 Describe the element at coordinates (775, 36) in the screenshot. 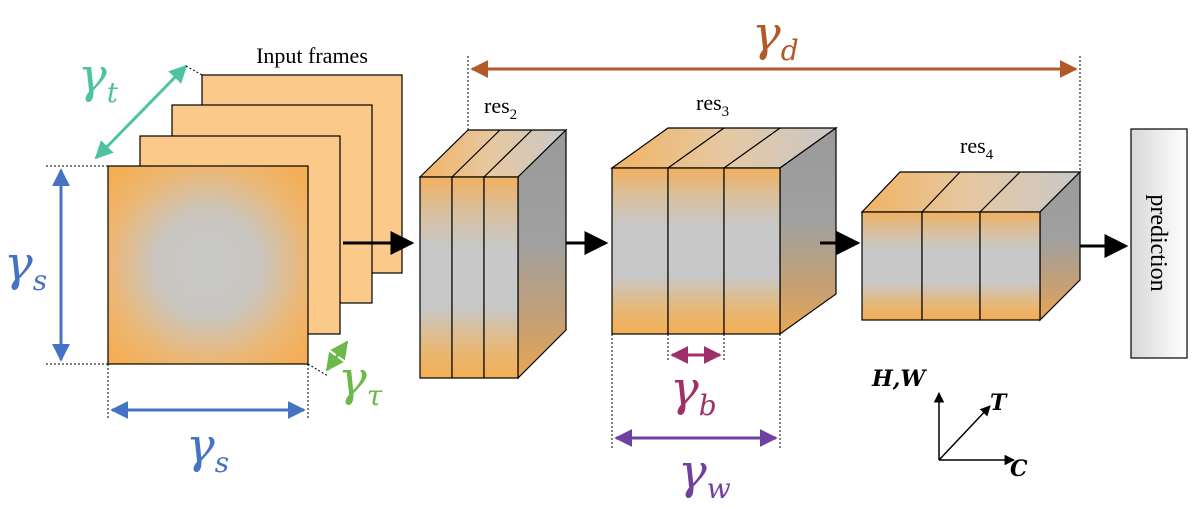

I see `gamma-d-label: γd` at that location.